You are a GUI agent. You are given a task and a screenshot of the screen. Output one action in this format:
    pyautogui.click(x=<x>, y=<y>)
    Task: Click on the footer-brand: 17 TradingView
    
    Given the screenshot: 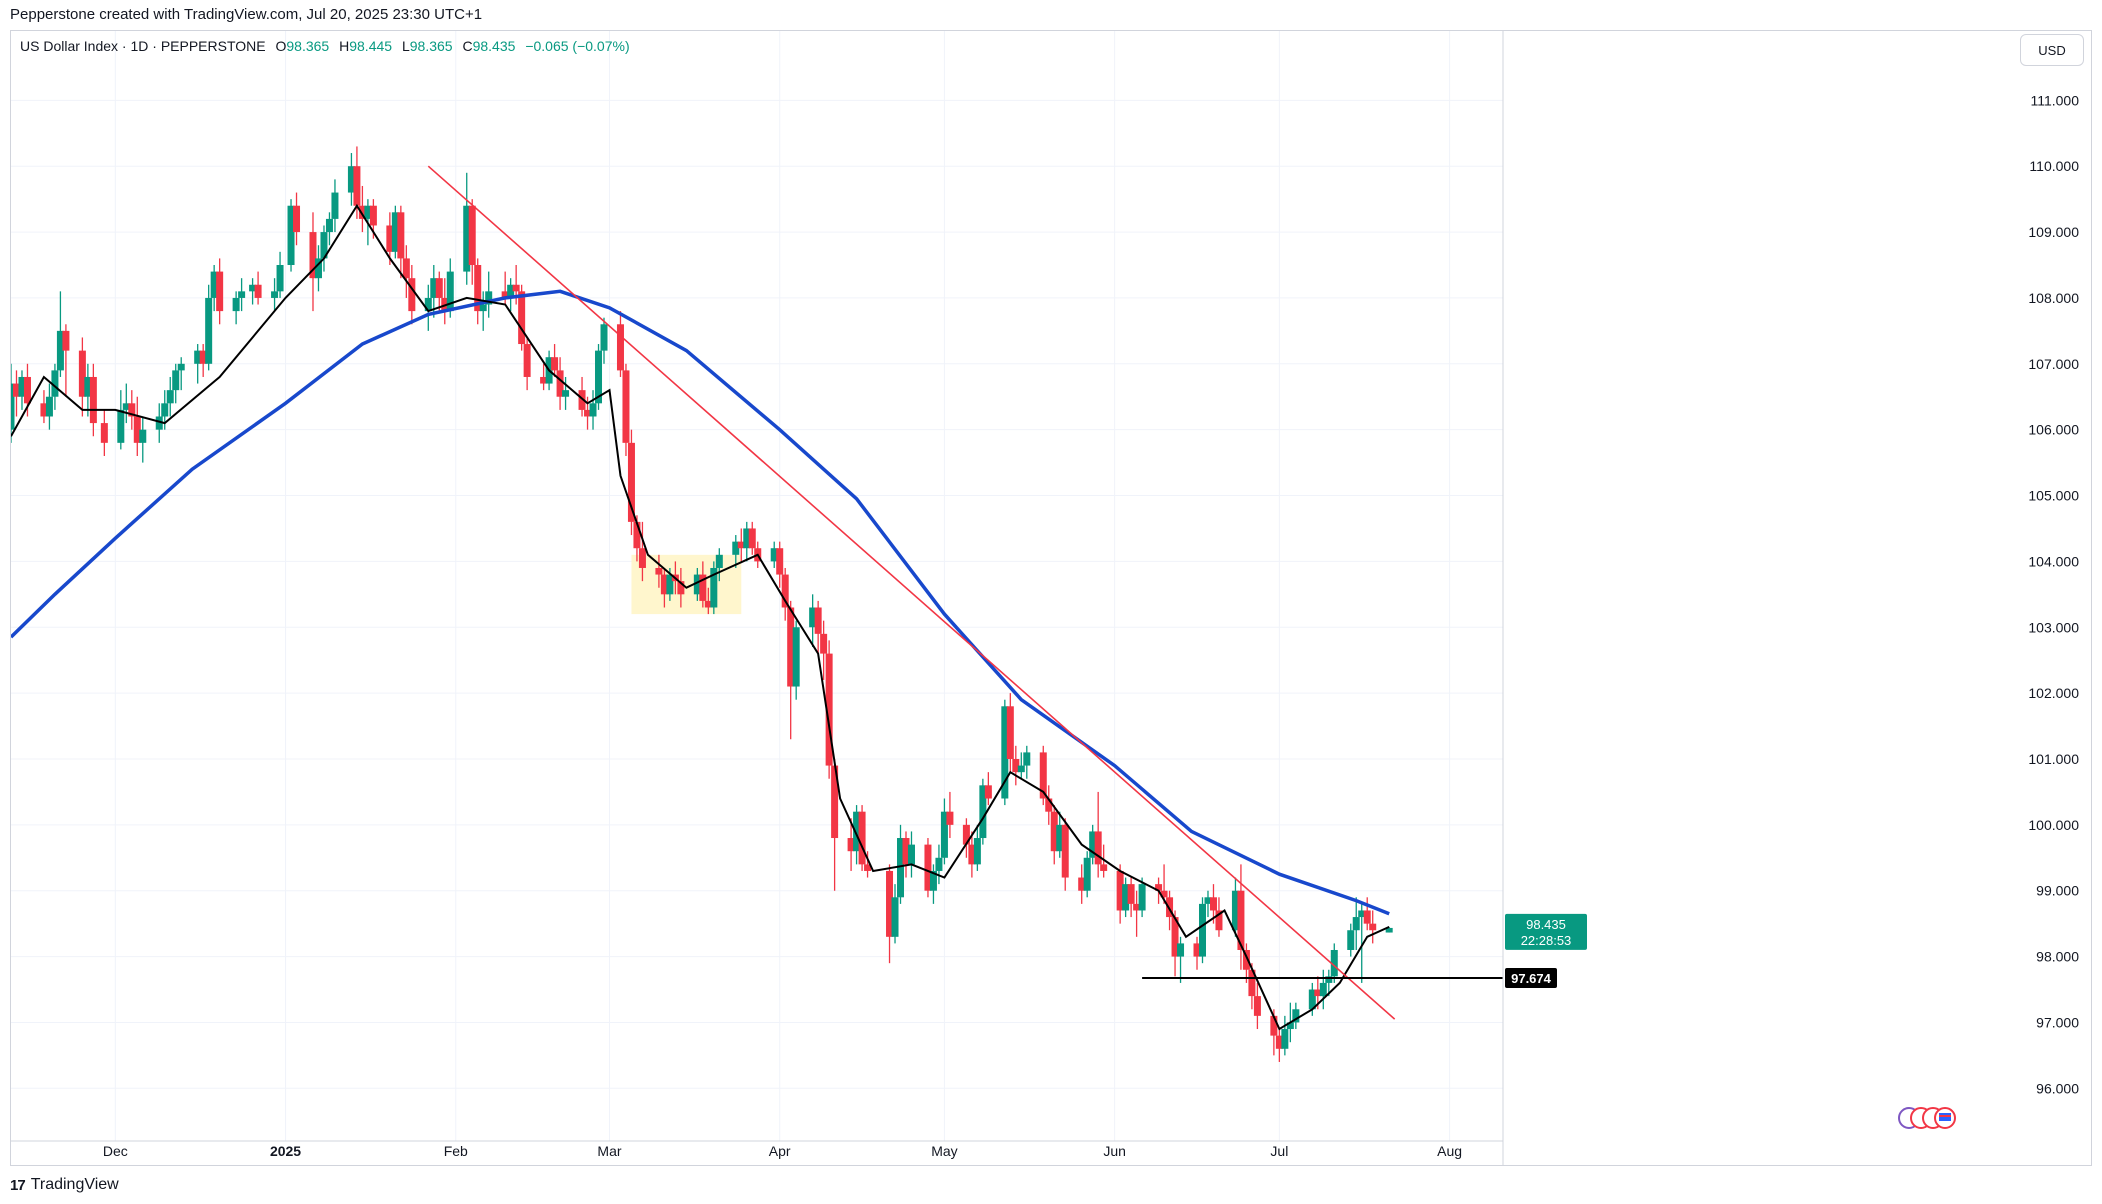 What is the action you would take?
    pyautogui.click(x=64, y=1185)
    